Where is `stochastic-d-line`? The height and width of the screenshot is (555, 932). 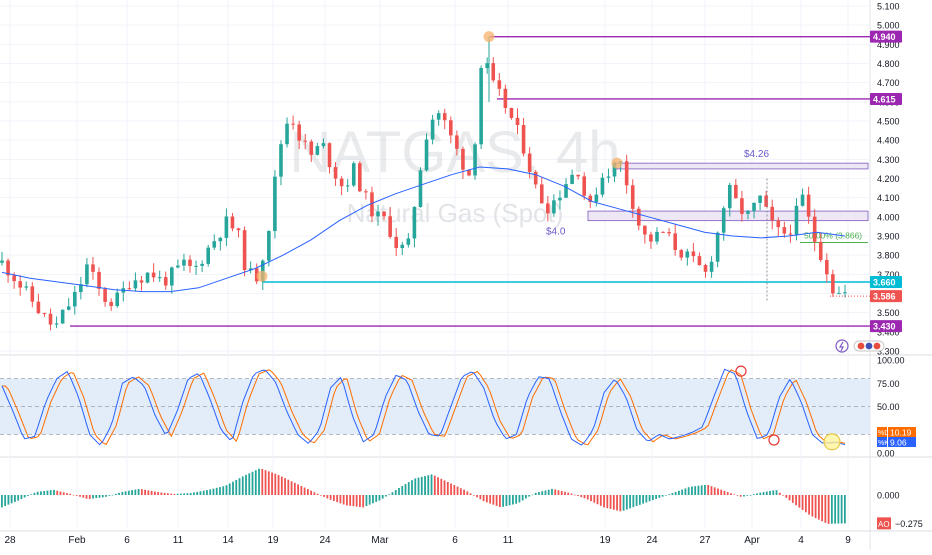
stochastic-d-line is located at coordinates (424, 407).